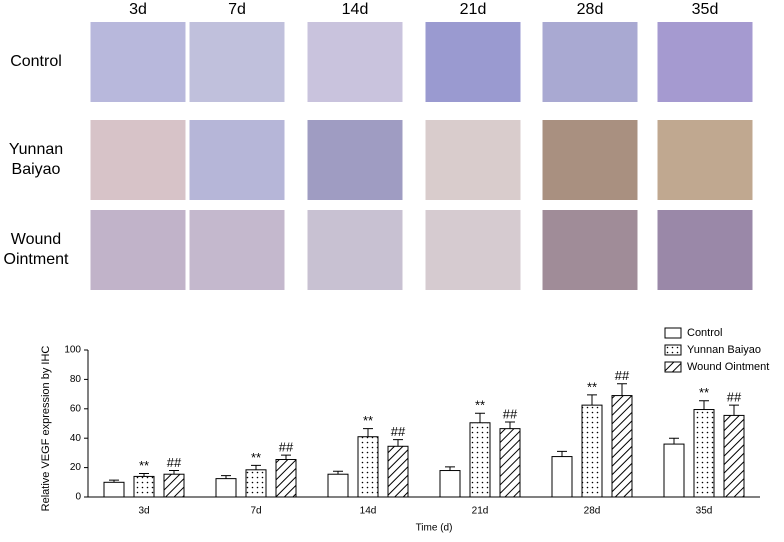 This screenshot has width=784, height=542. I want to click on column-header: 3d, so click(138, 9).